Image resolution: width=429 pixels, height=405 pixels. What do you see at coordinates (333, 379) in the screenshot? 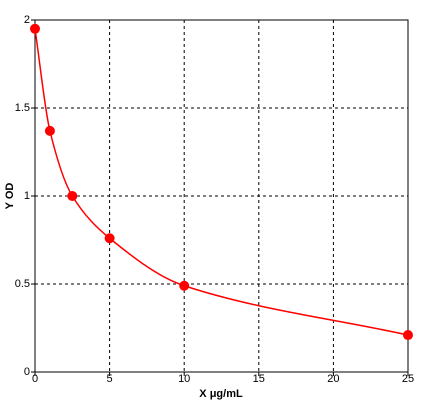
I see `x-tick-label: 20` at bounding box center [333, 379].